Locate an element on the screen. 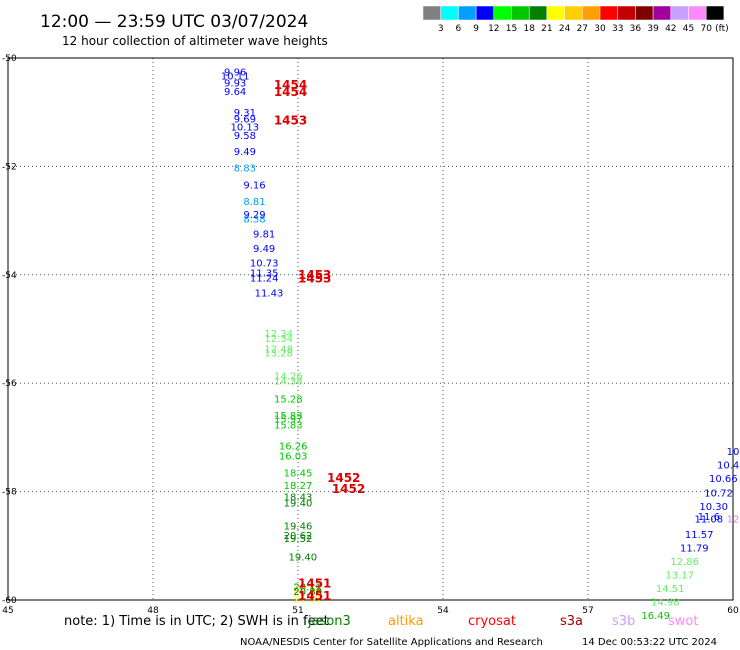 The image size is (740, 650). wave-height-point: 18.27 is located at coordinates (298, 486).